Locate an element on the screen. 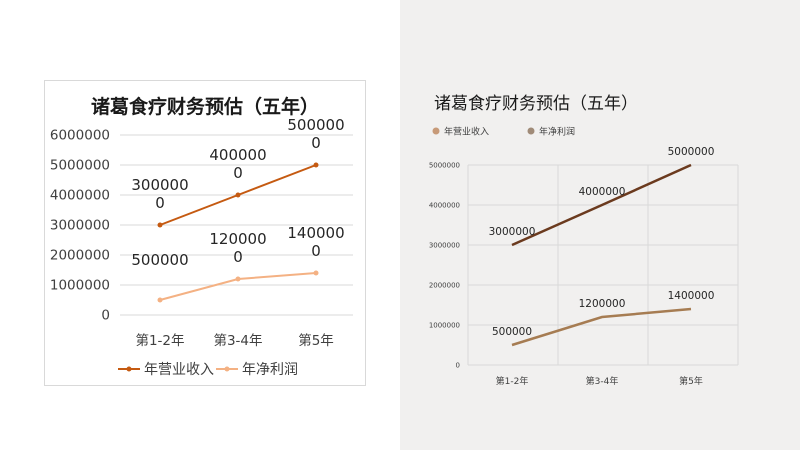 Image resolution: width=800 pixels, height=450 pixels. data-label: 1400000 is located at coordinates (691, 296).